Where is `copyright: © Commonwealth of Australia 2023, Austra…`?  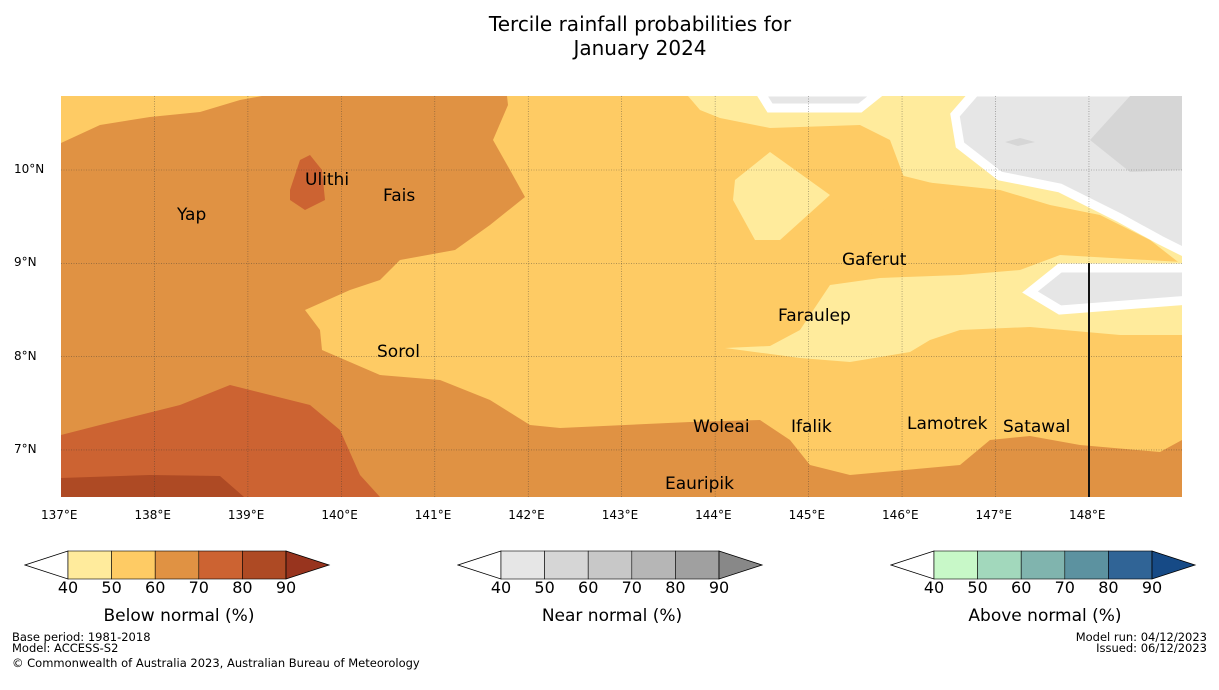
copyright: © Commonwealth of Australia 2023, Austra… is located at coordinates (216, 663).